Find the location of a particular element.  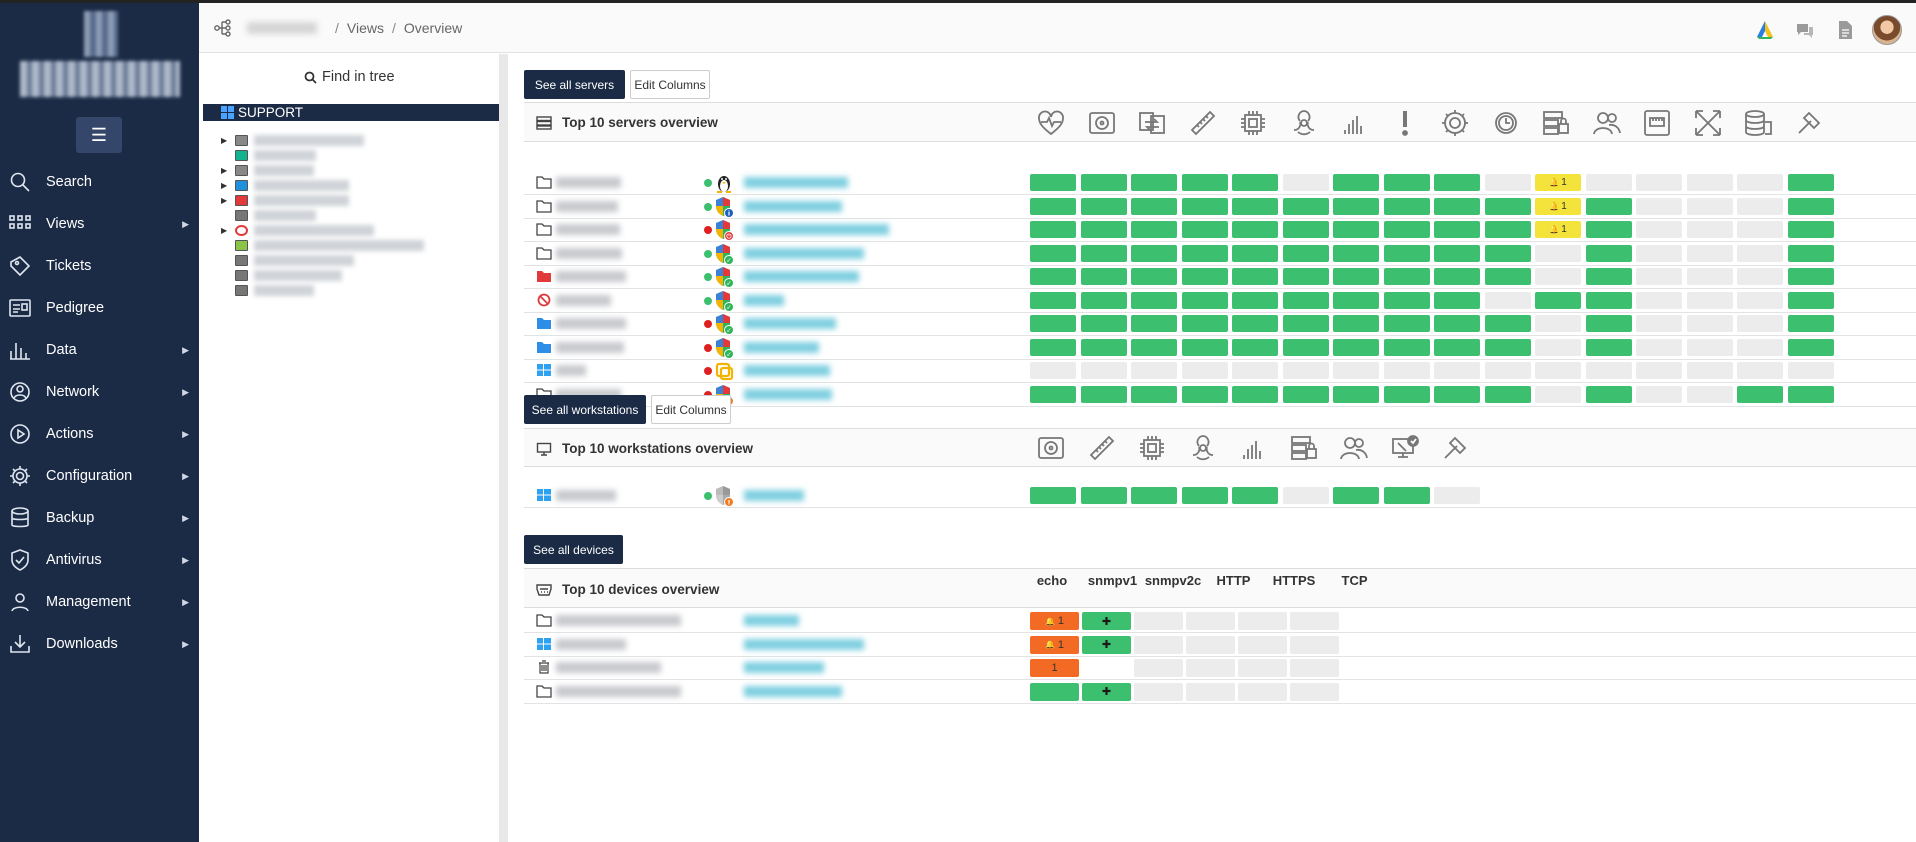

sidebar-item-data: Data ▶ is located at coordinates (99, 350).